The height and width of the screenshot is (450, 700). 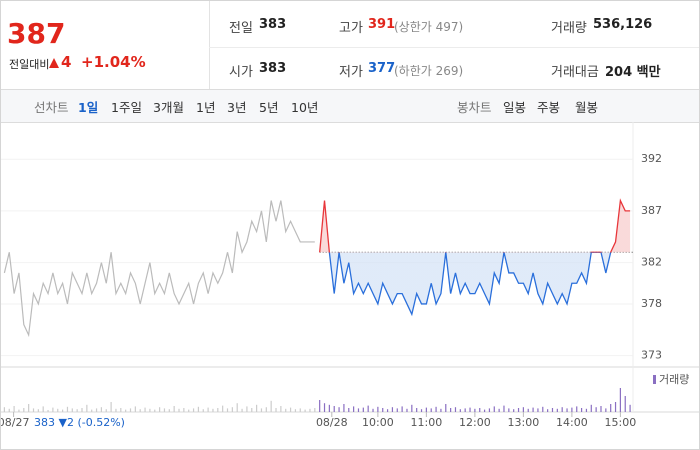 What do you see at coordinates (587, 107) in the screenshot?
I see `tab: 월봉` at bounding box center [587, 107].